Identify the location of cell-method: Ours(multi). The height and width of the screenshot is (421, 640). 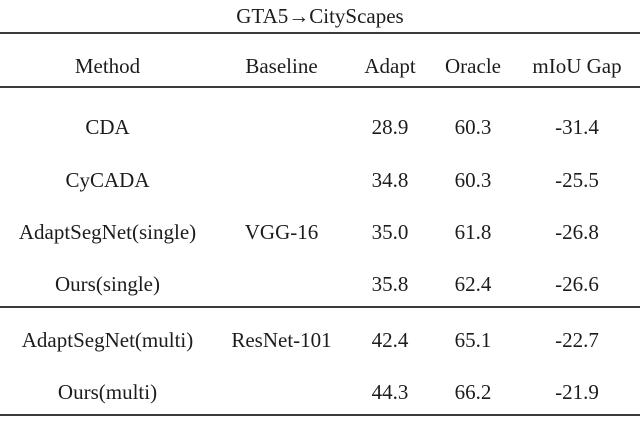
(107, 391).